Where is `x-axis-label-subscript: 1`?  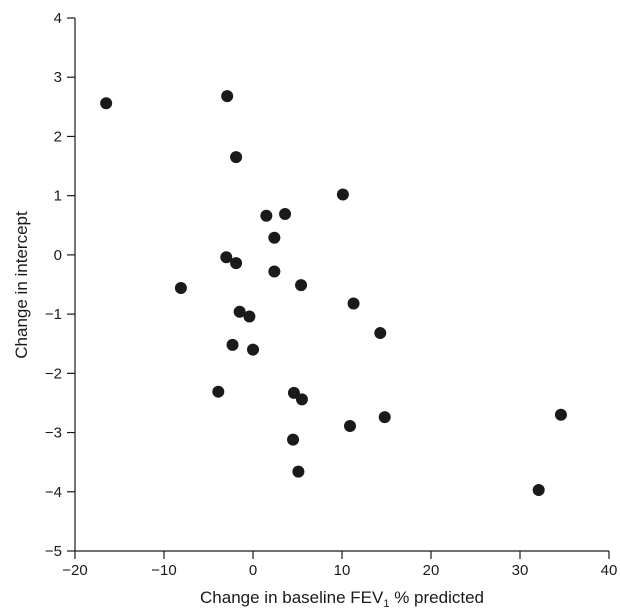
x-axis-label-subscript: 1 is located at coordinates (386, 603).